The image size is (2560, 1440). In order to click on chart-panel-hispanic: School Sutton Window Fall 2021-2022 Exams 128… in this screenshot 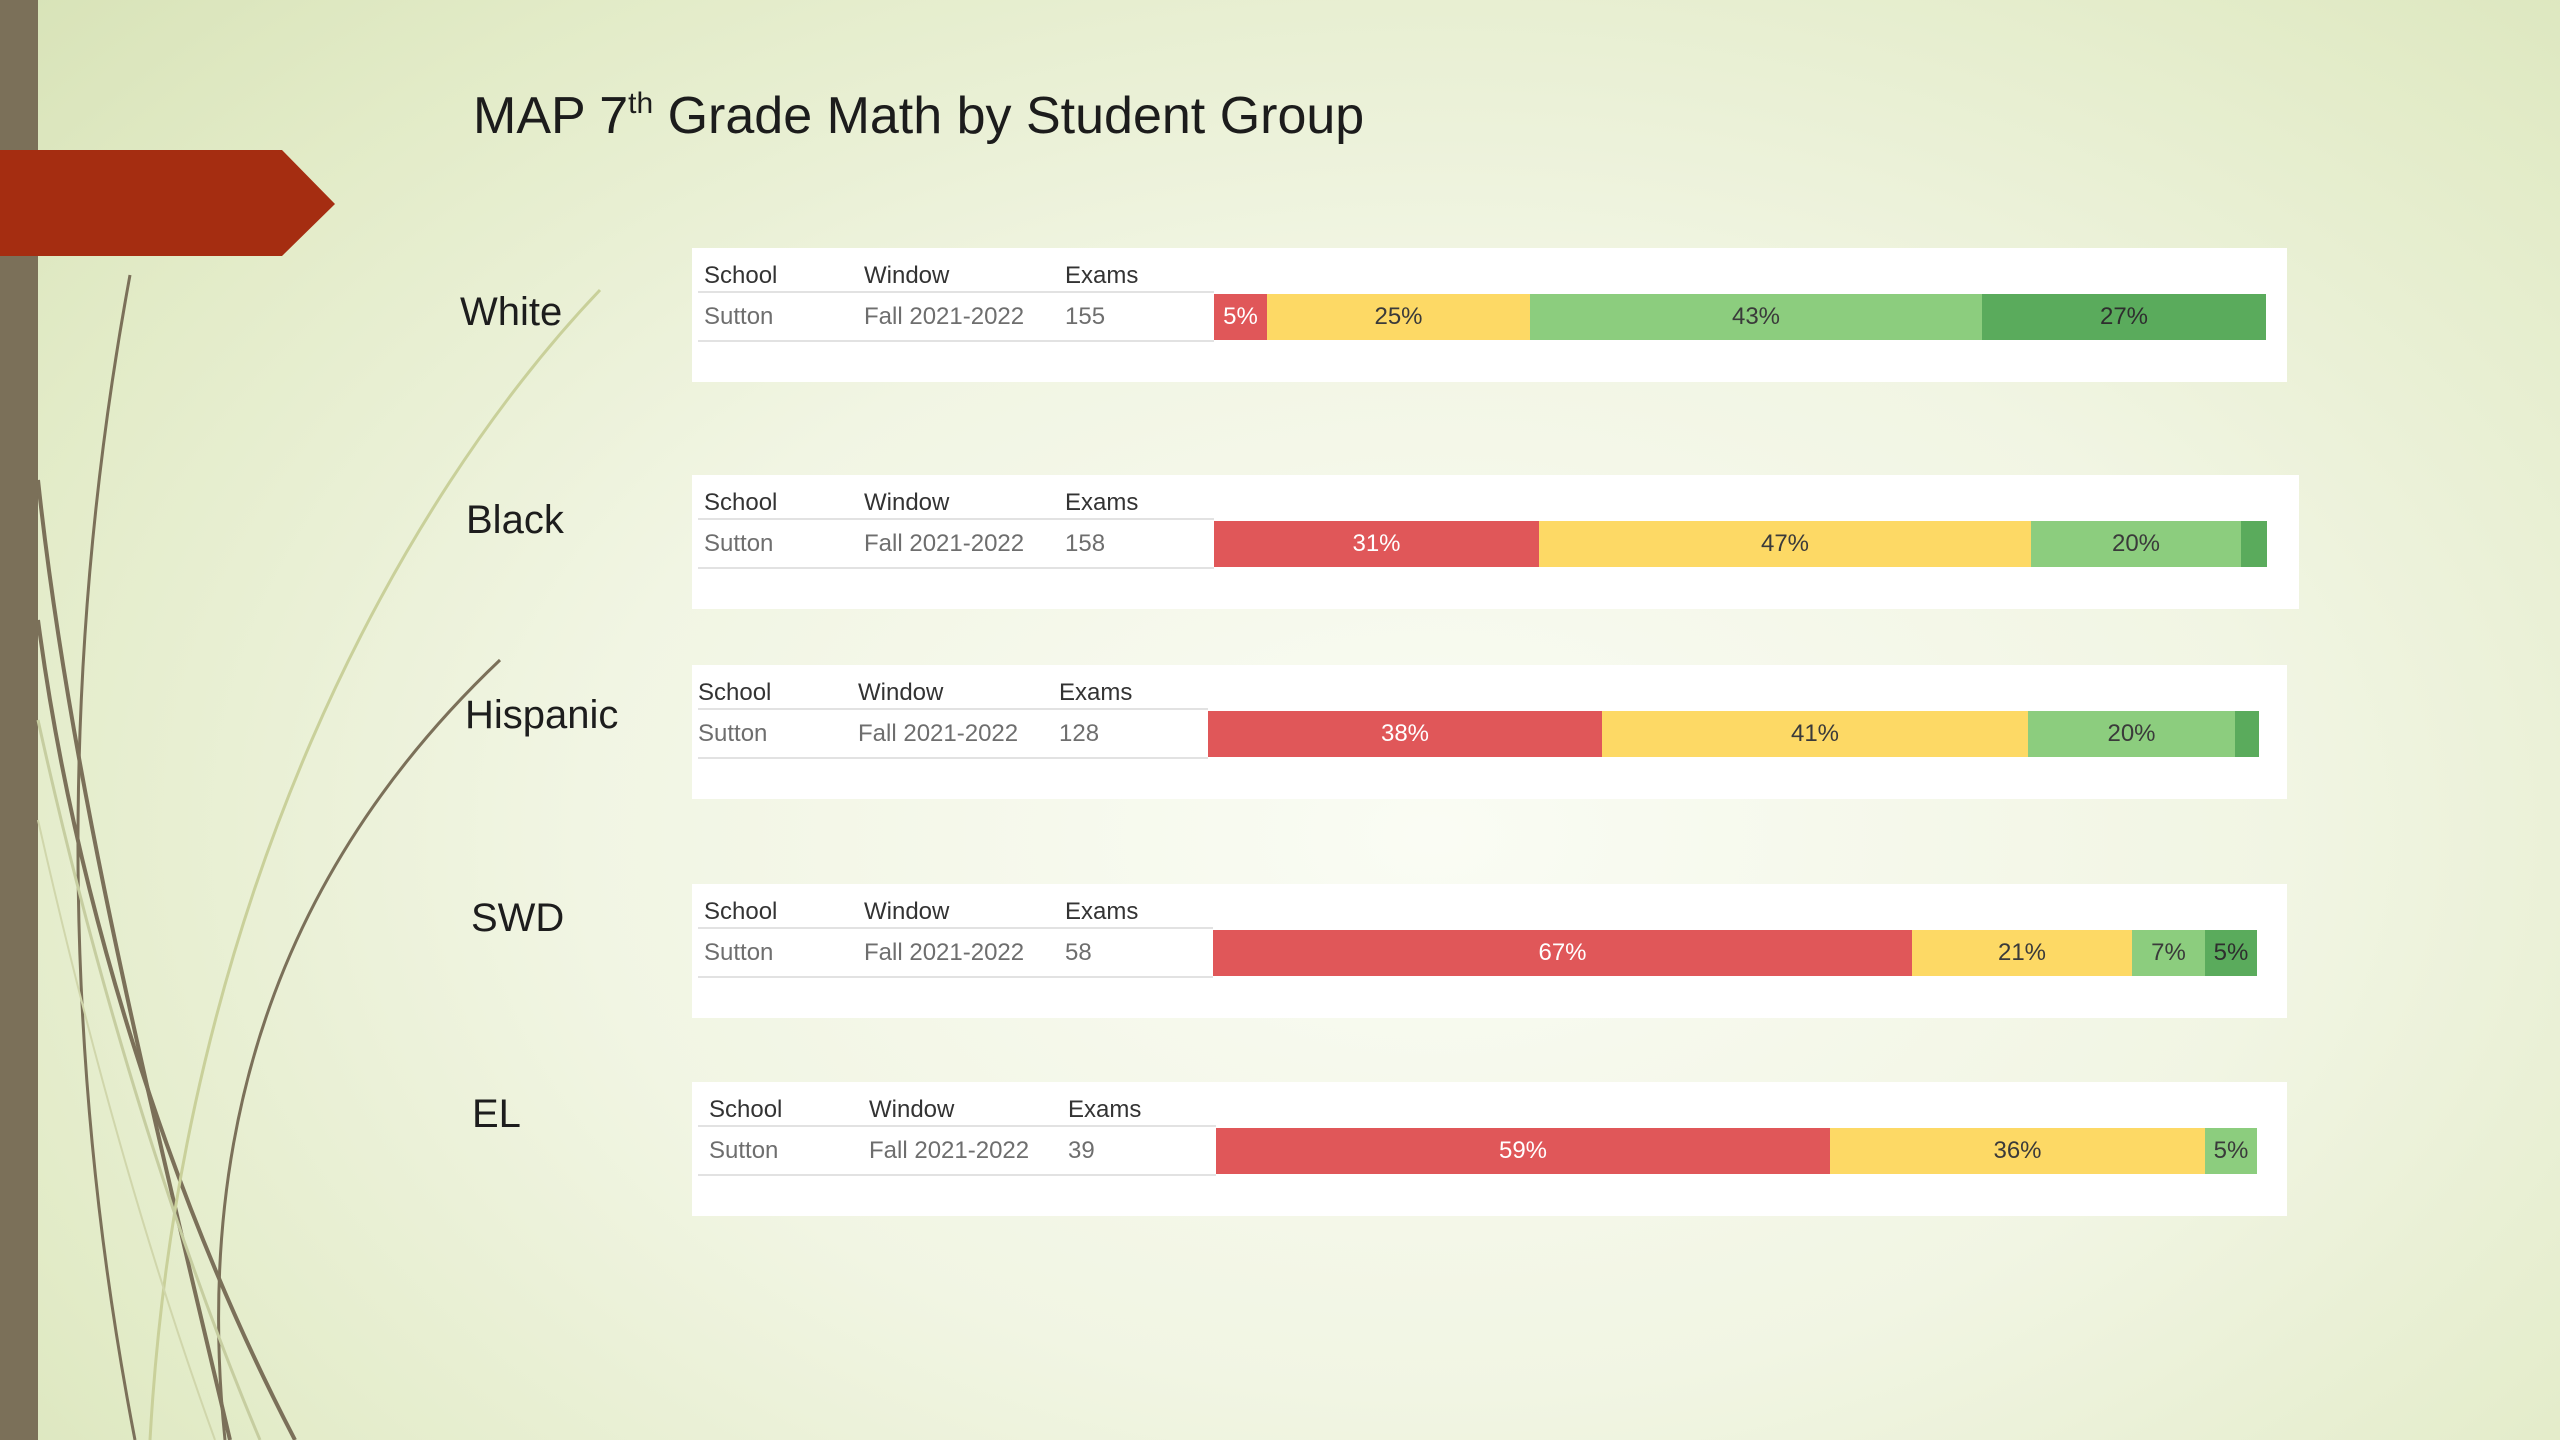, I will do `click(1489, 732)`.